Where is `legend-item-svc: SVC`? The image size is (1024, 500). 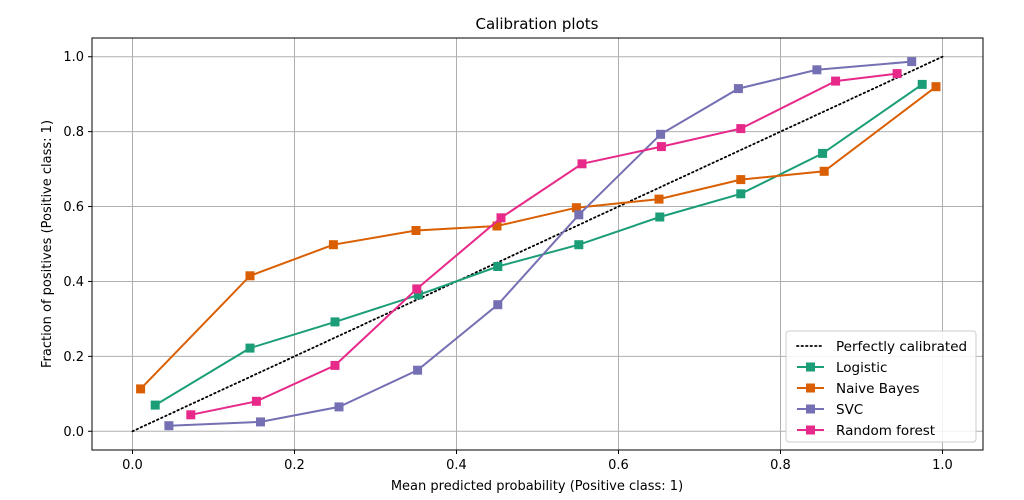
legend-item-svc: SVC is located at coordinates (830, 410).